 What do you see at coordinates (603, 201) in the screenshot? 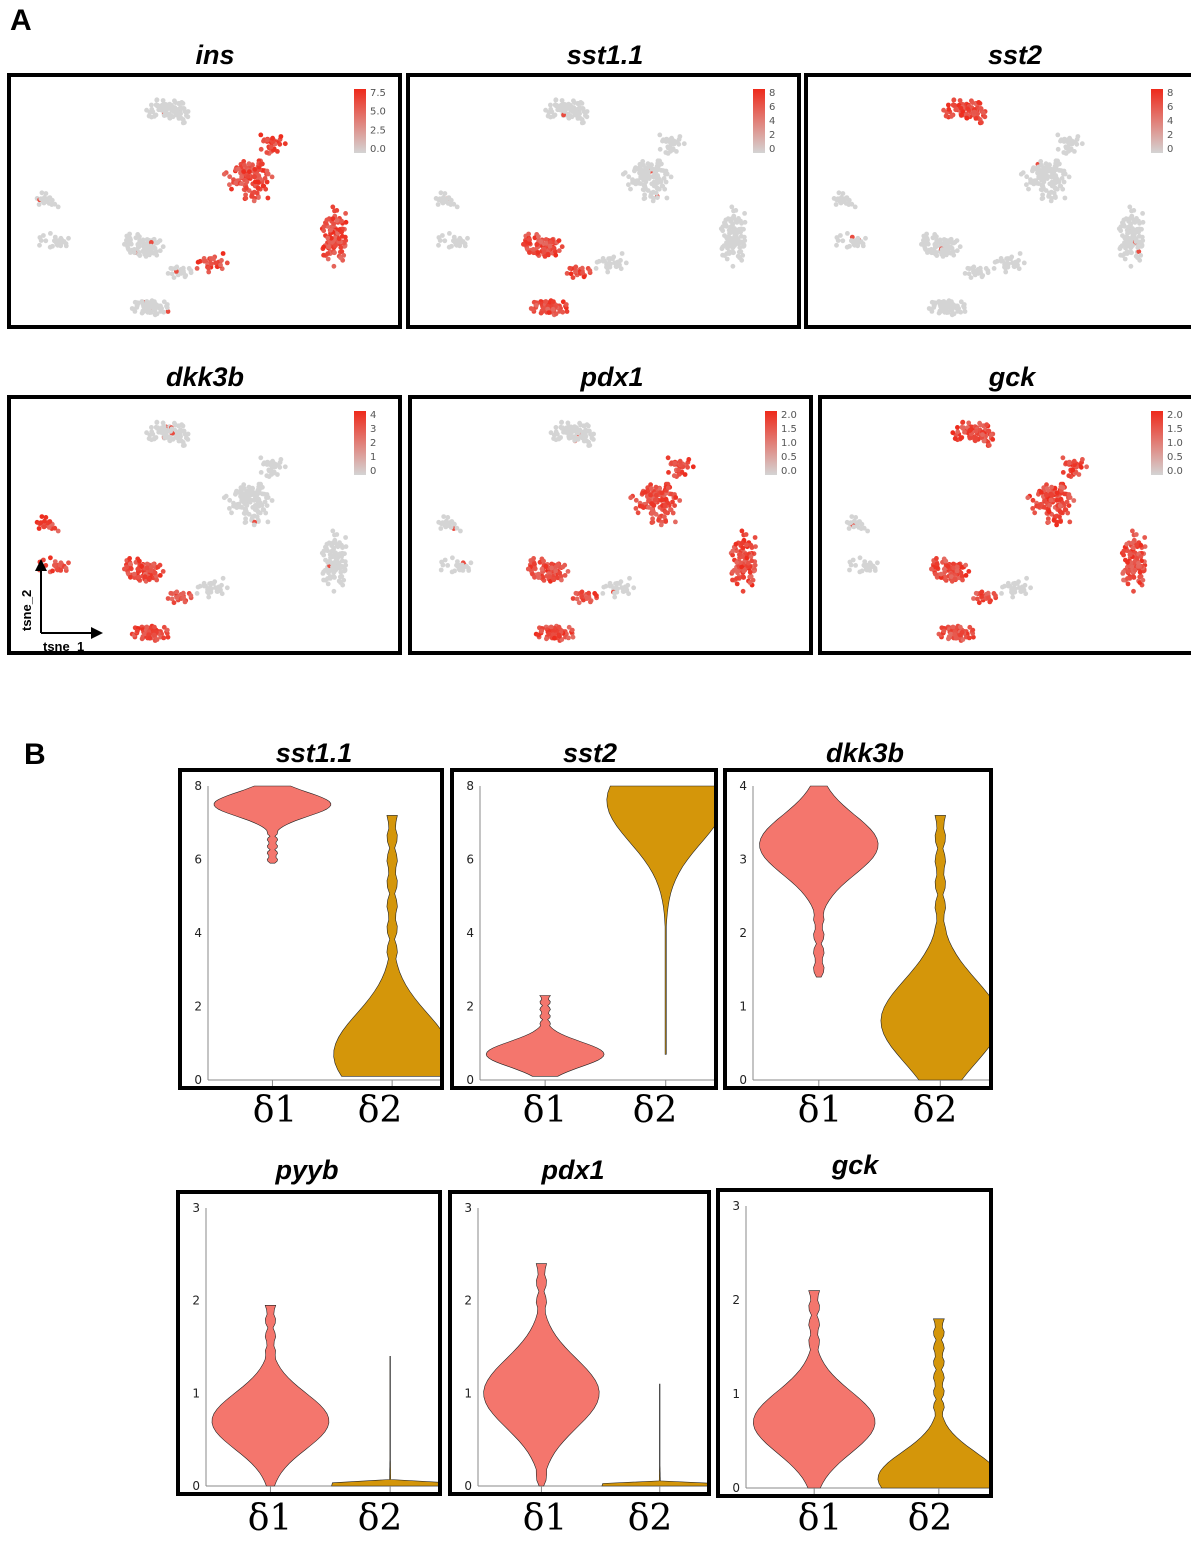
I see `feature-plot-sst1-1: 8 6 4 2 0` at bounding box center [603, 201].